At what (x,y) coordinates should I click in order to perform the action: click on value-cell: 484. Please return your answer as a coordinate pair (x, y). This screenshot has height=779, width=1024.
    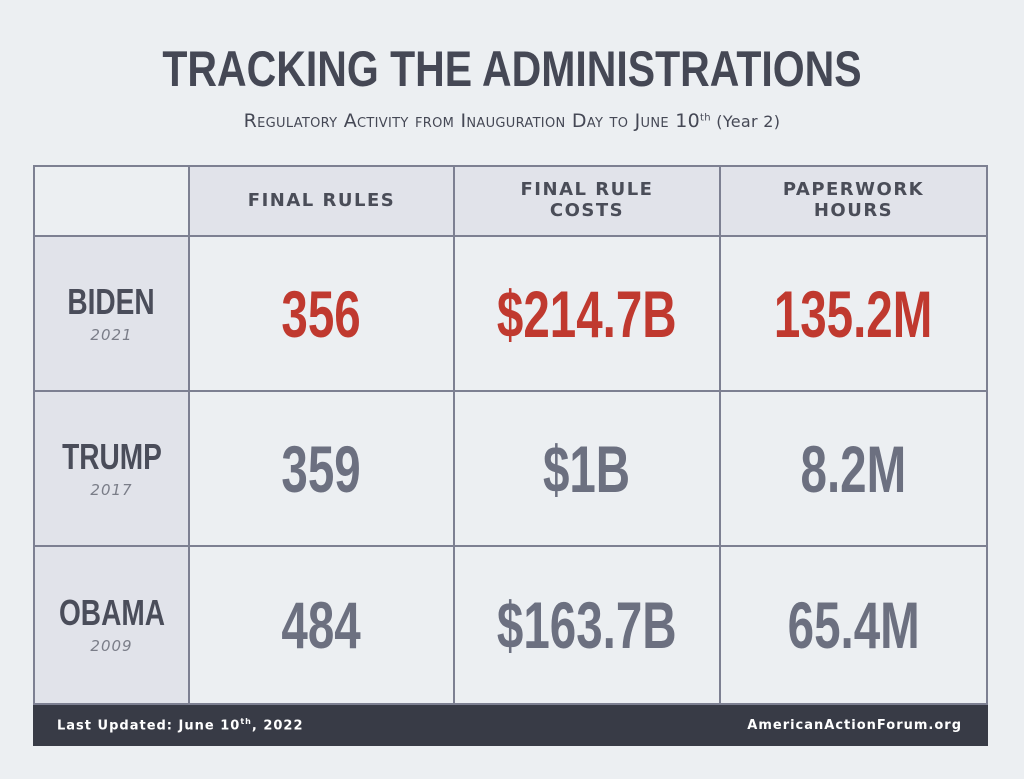
    Looking at the image, I should click on (322, 625).